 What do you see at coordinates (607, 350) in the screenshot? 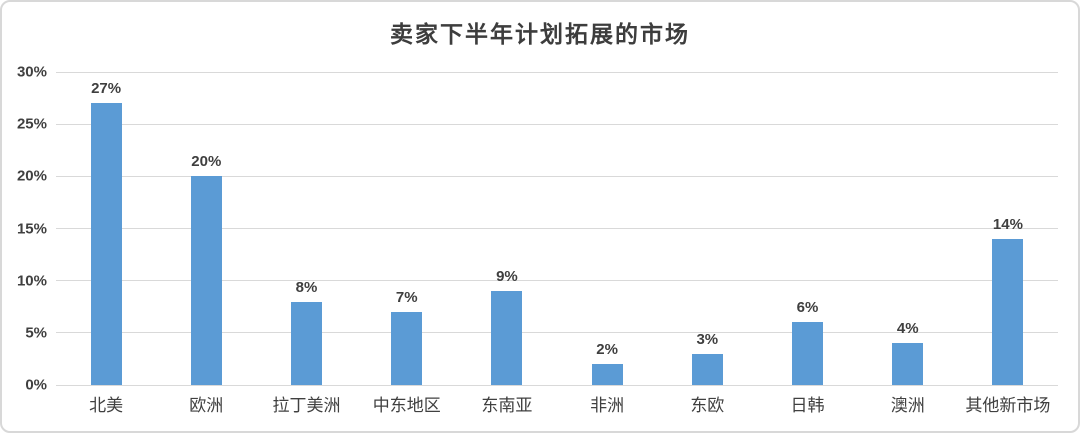
I see `bar-value-label: 2%` at bounding box center [607, 350].